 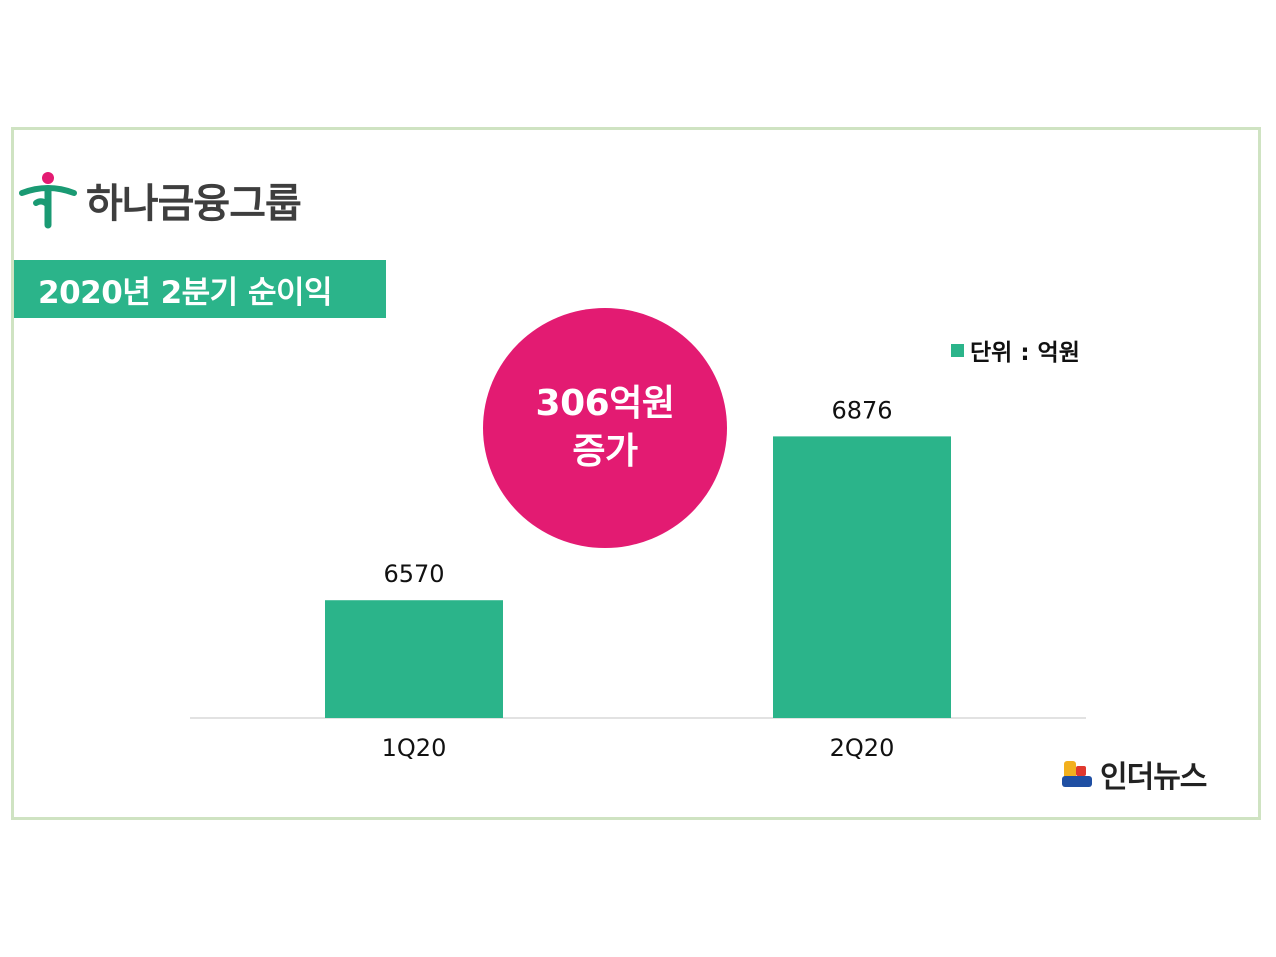 I want to click on tick-label-2Q20: 2Q20, so click(x=862, y=748).